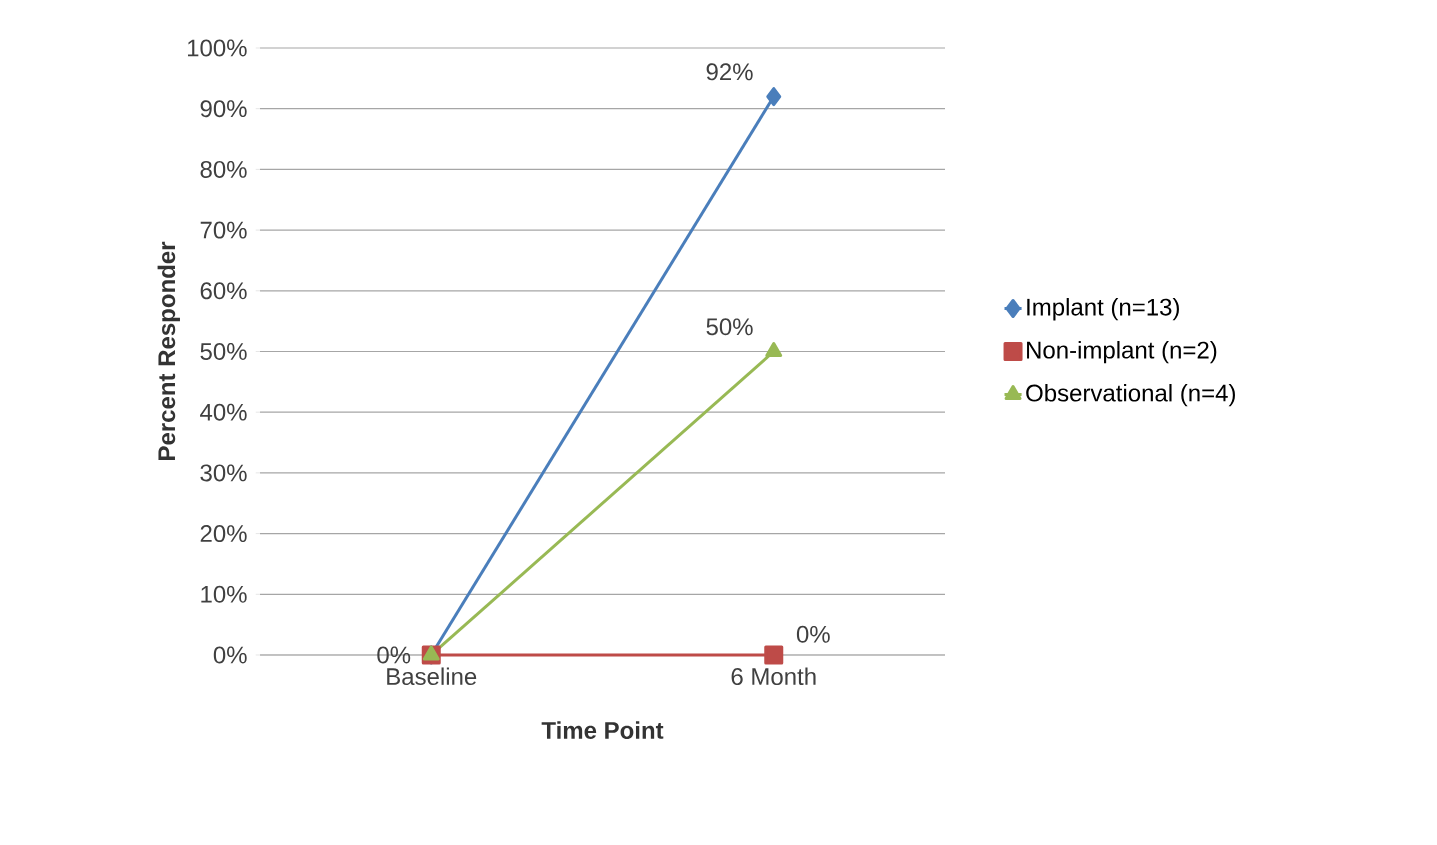  I want to click on x-tick-label: Baseline, so click(432, 676).